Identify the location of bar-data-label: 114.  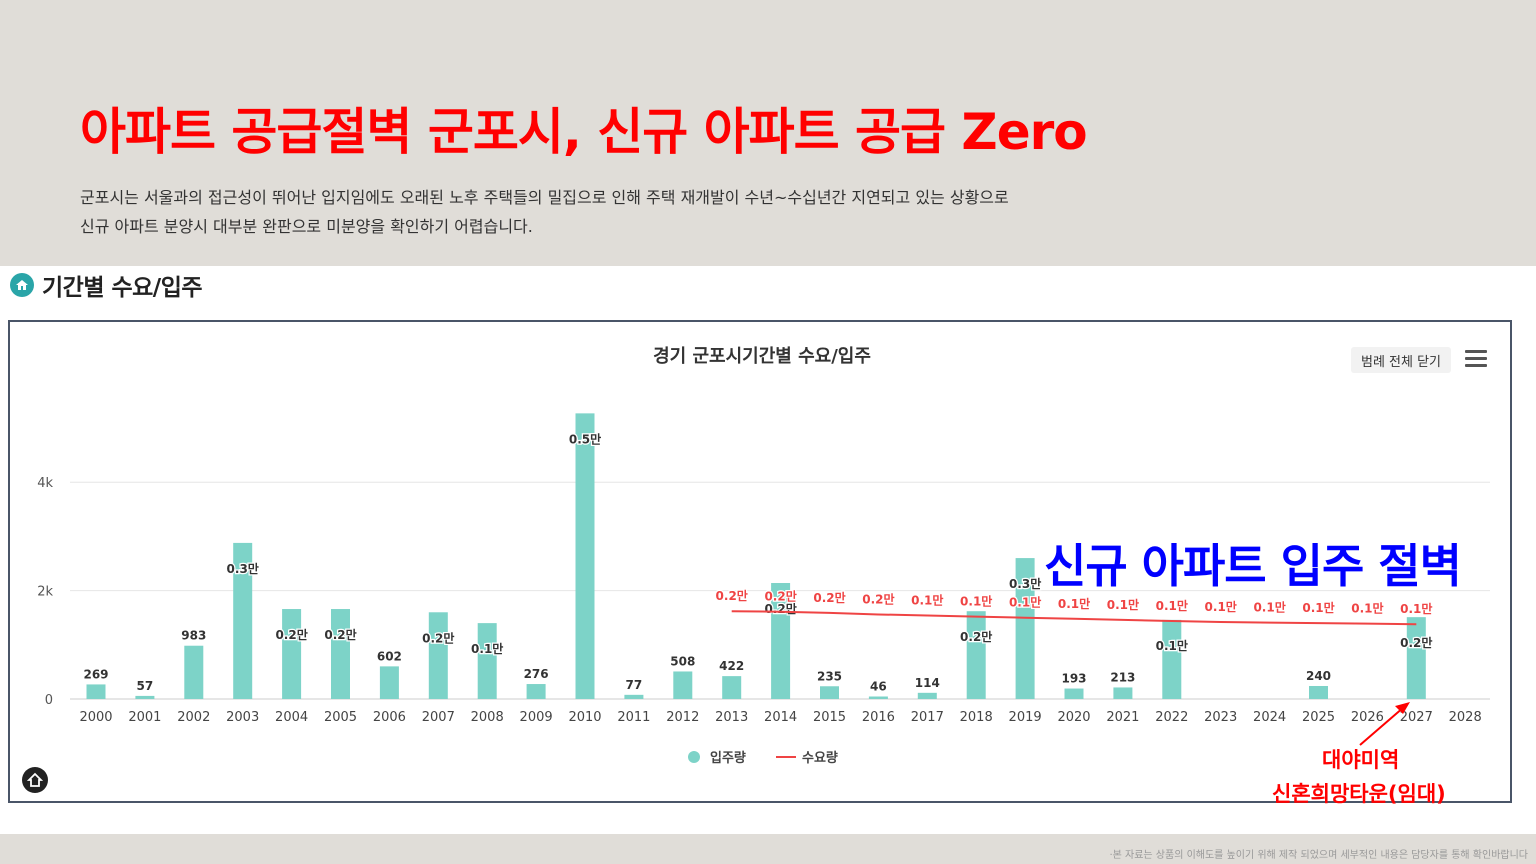
(927, 683).